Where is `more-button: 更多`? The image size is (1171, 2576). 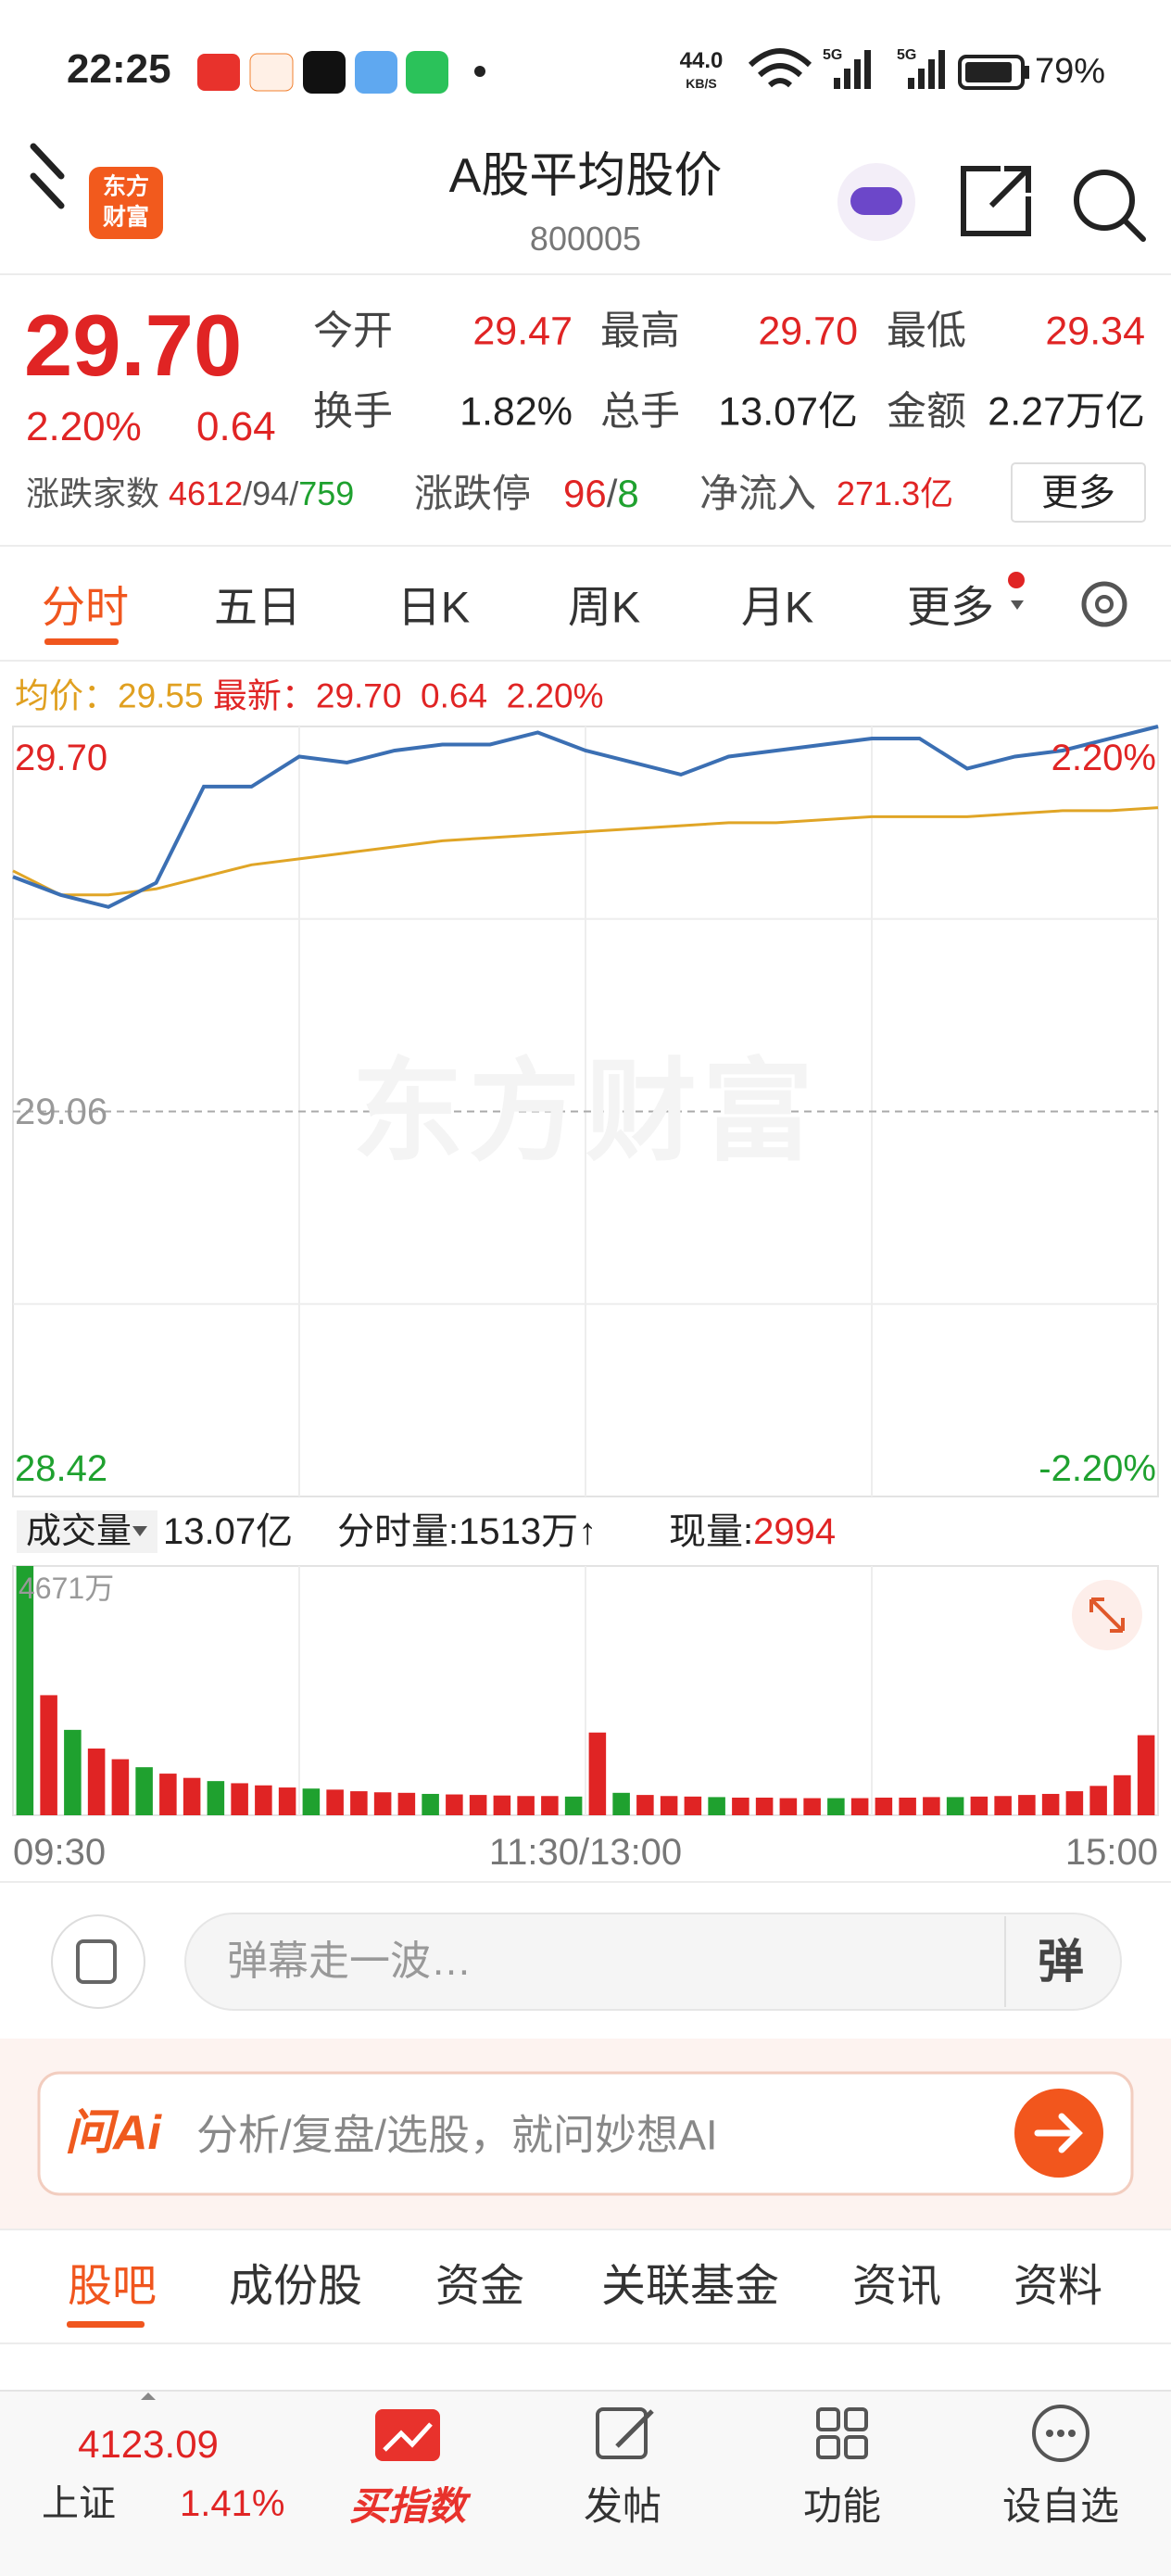 more-button: 更多 is located at coordinates (1078, 493).